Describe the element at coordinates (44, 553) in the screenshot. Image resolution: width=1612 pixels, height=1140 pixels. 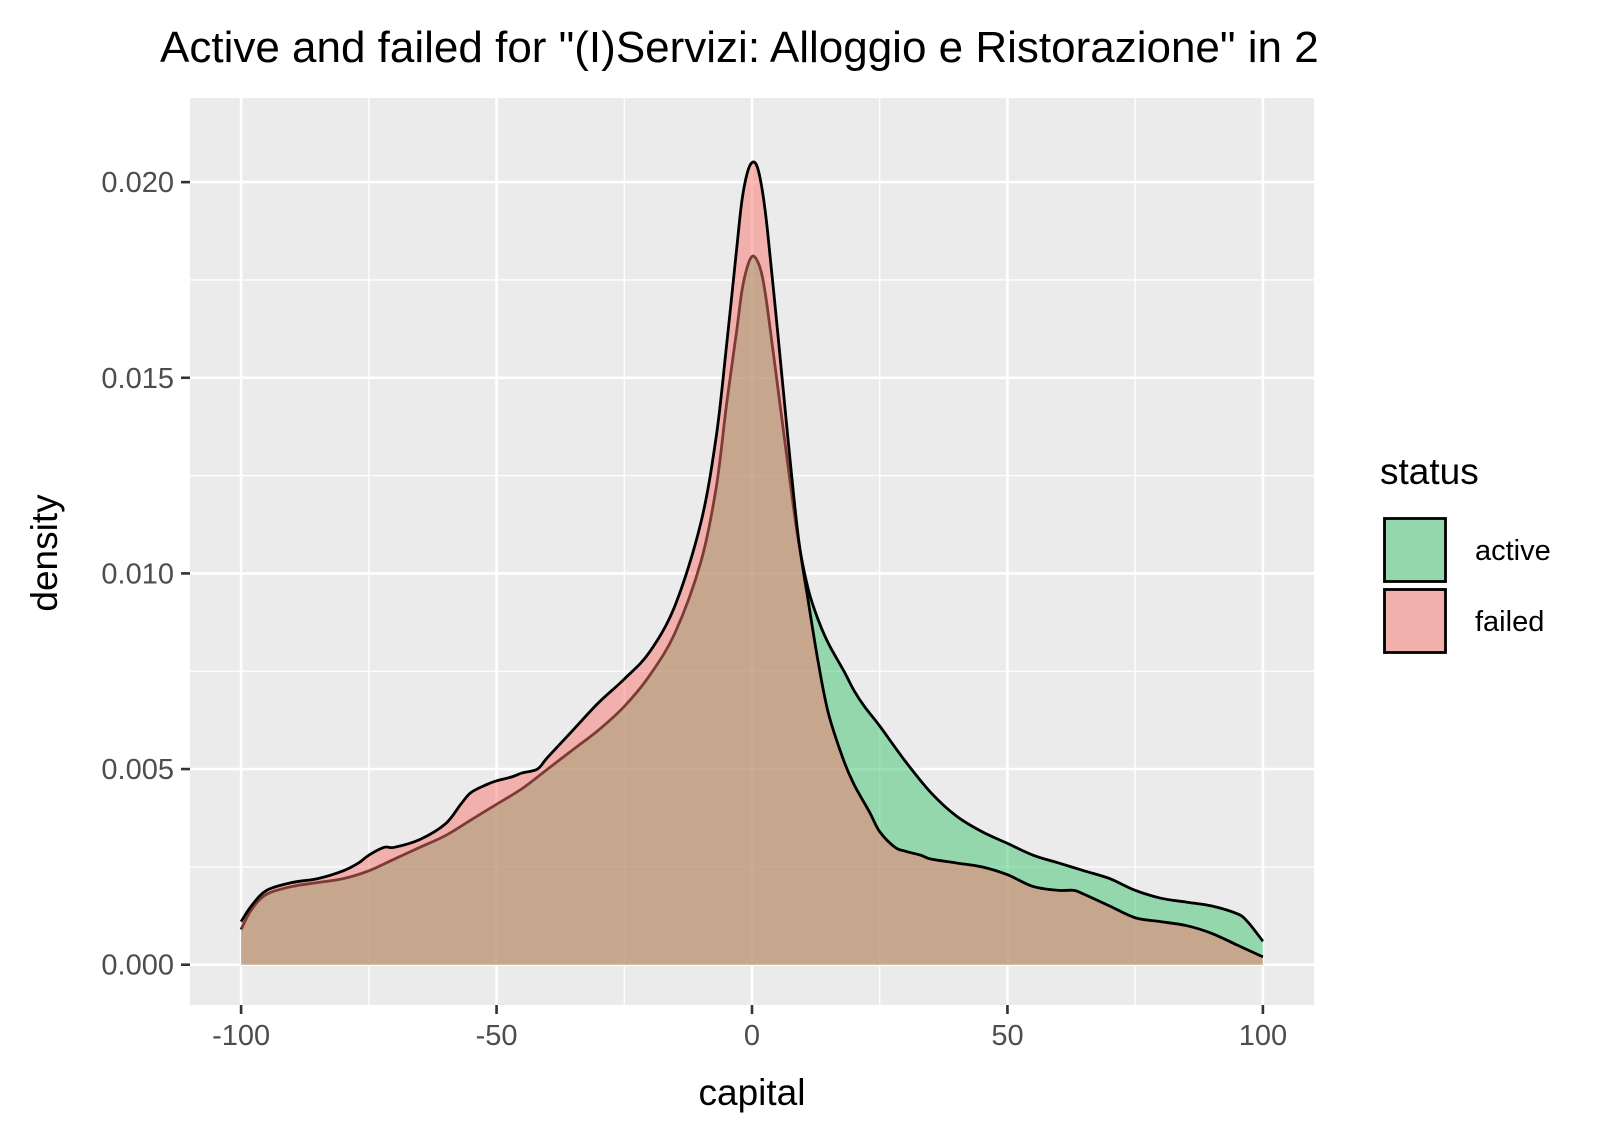
I see `y-axis-title: density` at that location.